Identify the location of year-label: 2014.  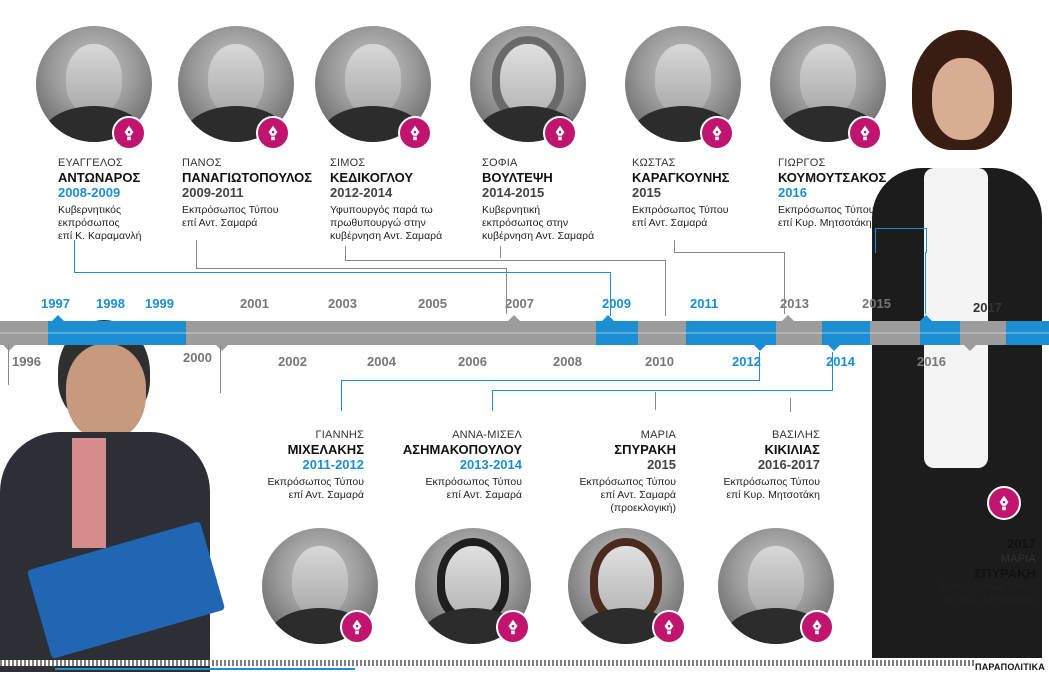
(840, 361).